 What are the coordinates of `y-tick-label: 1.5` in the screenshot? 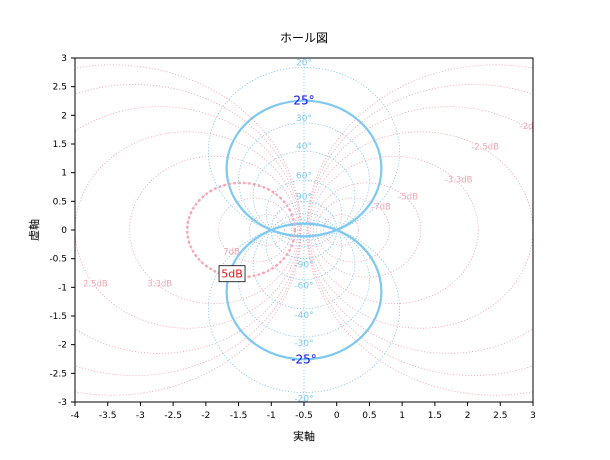 It's located at (60, 145).